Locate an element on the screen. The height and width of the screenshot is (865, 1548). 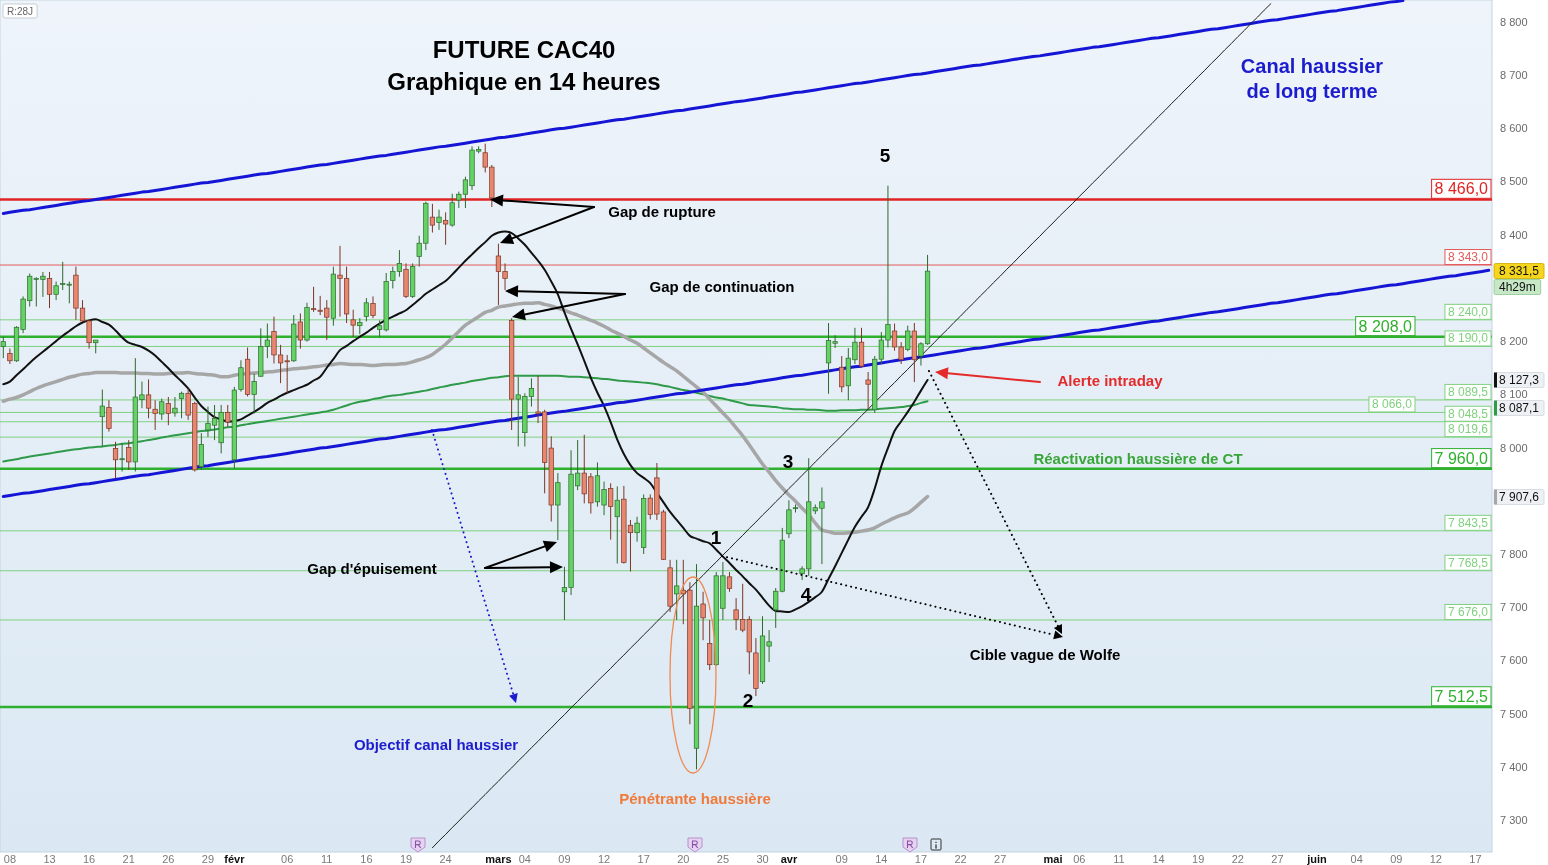
x-tick-label: 24 is located at coordinates (445, 859).